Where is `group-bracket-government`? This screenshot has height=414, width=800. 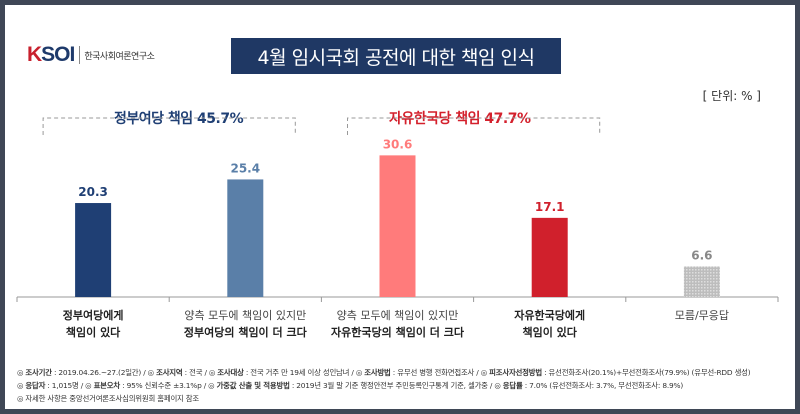
group-bracket-government is located at coordinates (169, 126).